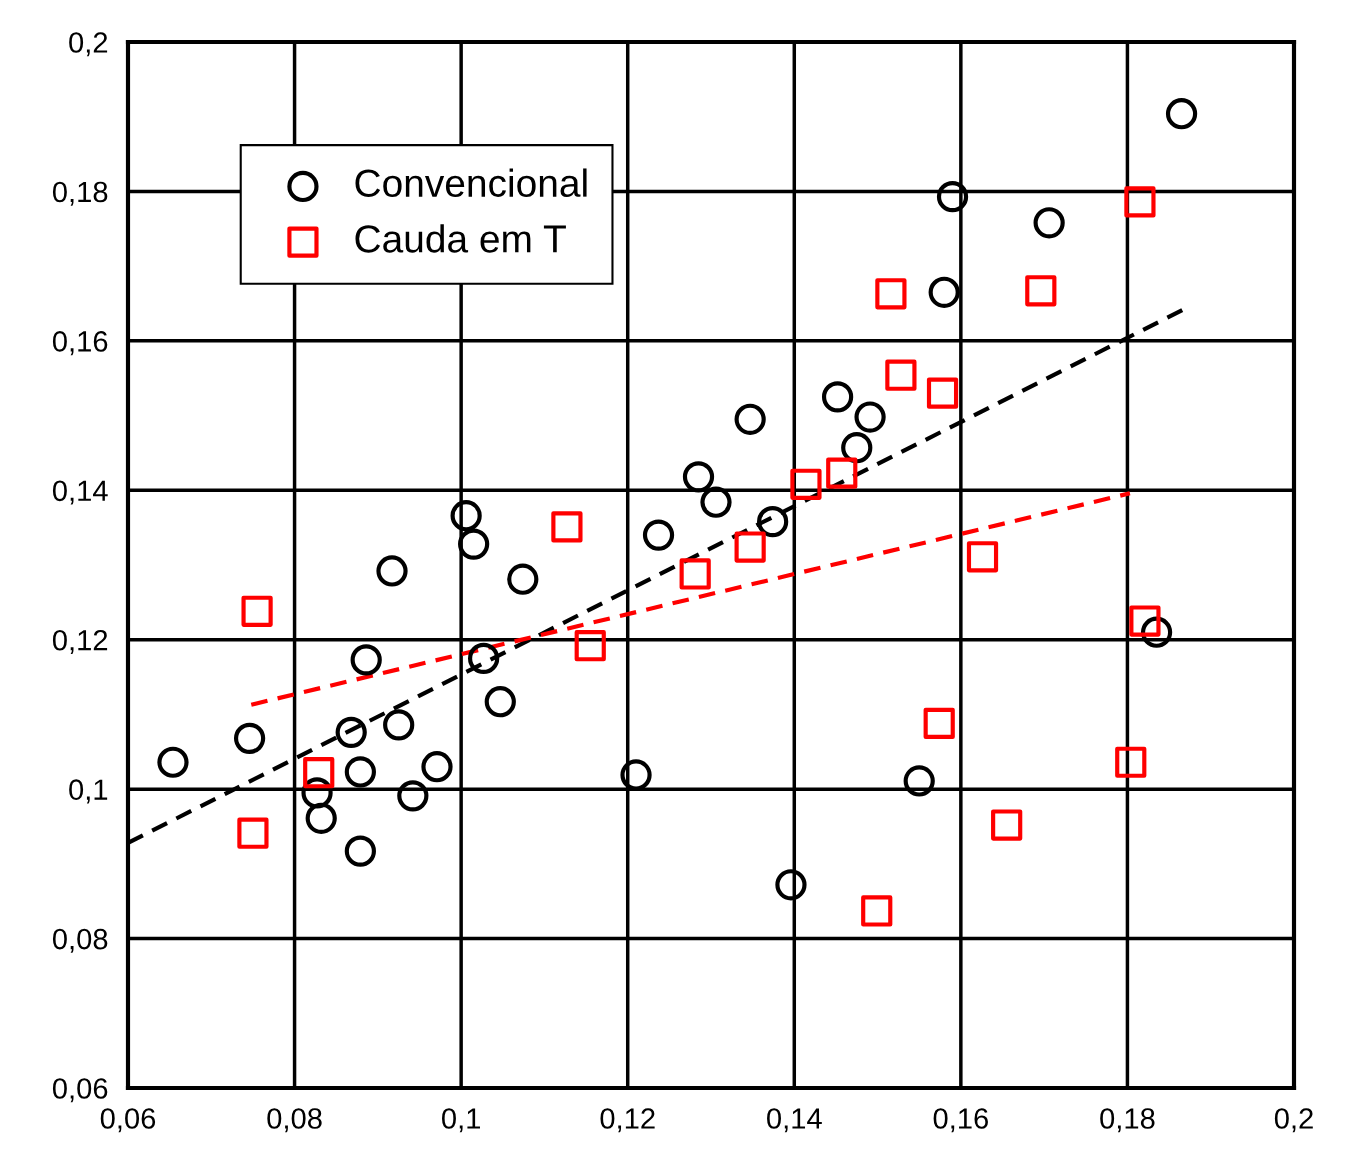 This screenshot has width=1345, height=1168. Describe the element at coordinates (80, 642) in the screenshot. I see `y-tick-label: 0,12` at that location.